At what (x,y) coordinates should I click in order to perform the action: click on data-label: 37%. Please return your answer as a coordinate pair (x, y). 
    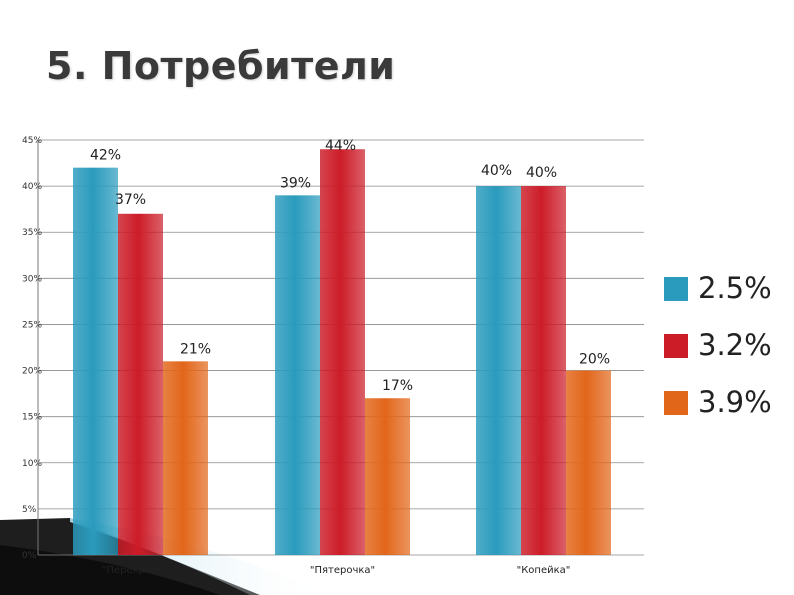
    Looking at the image, I should click on (130, 200).